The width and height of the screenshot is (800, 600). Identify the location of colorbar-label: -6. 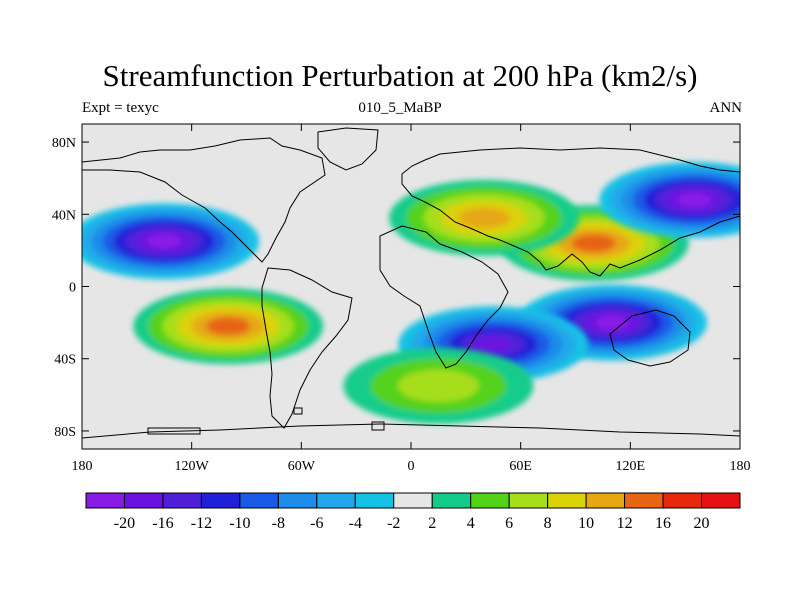
(316, 523).